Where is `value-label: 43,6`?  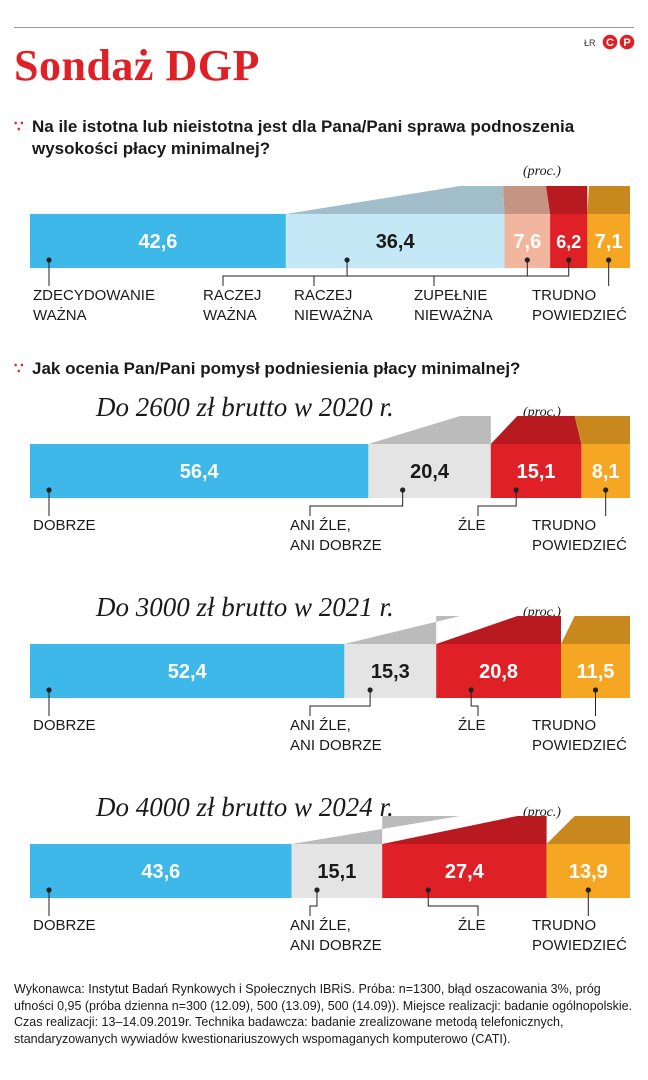 value-label: 43,6 is located at coordinates (160, 872).